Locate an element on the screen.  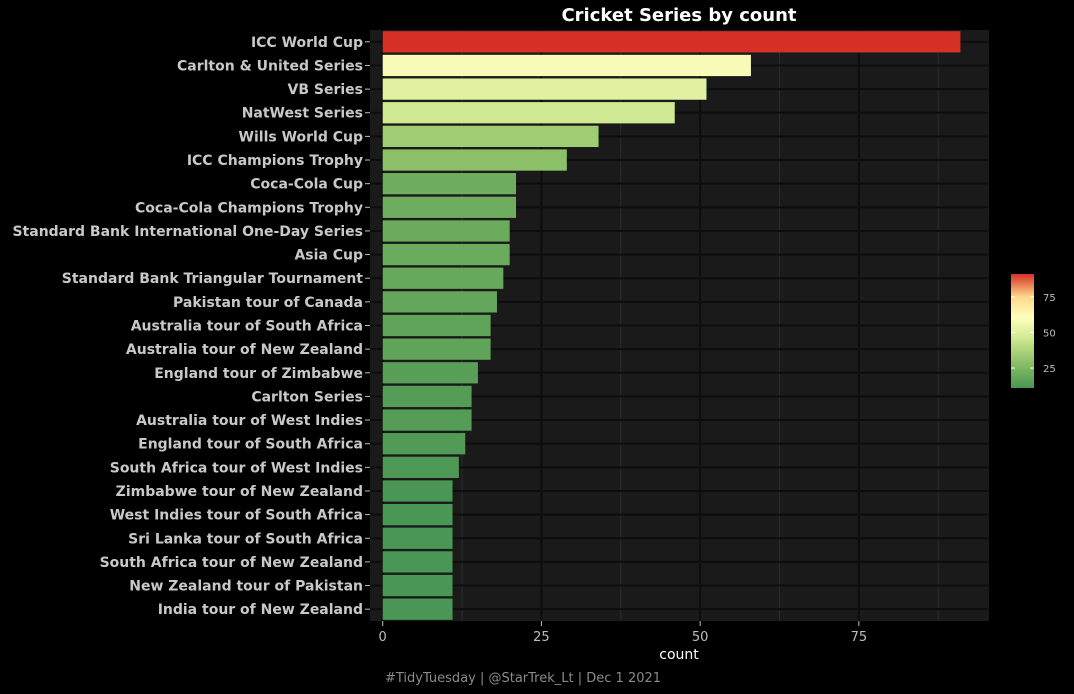
category-label: Australia tour of West Indies is located at coordinates (249, 421).